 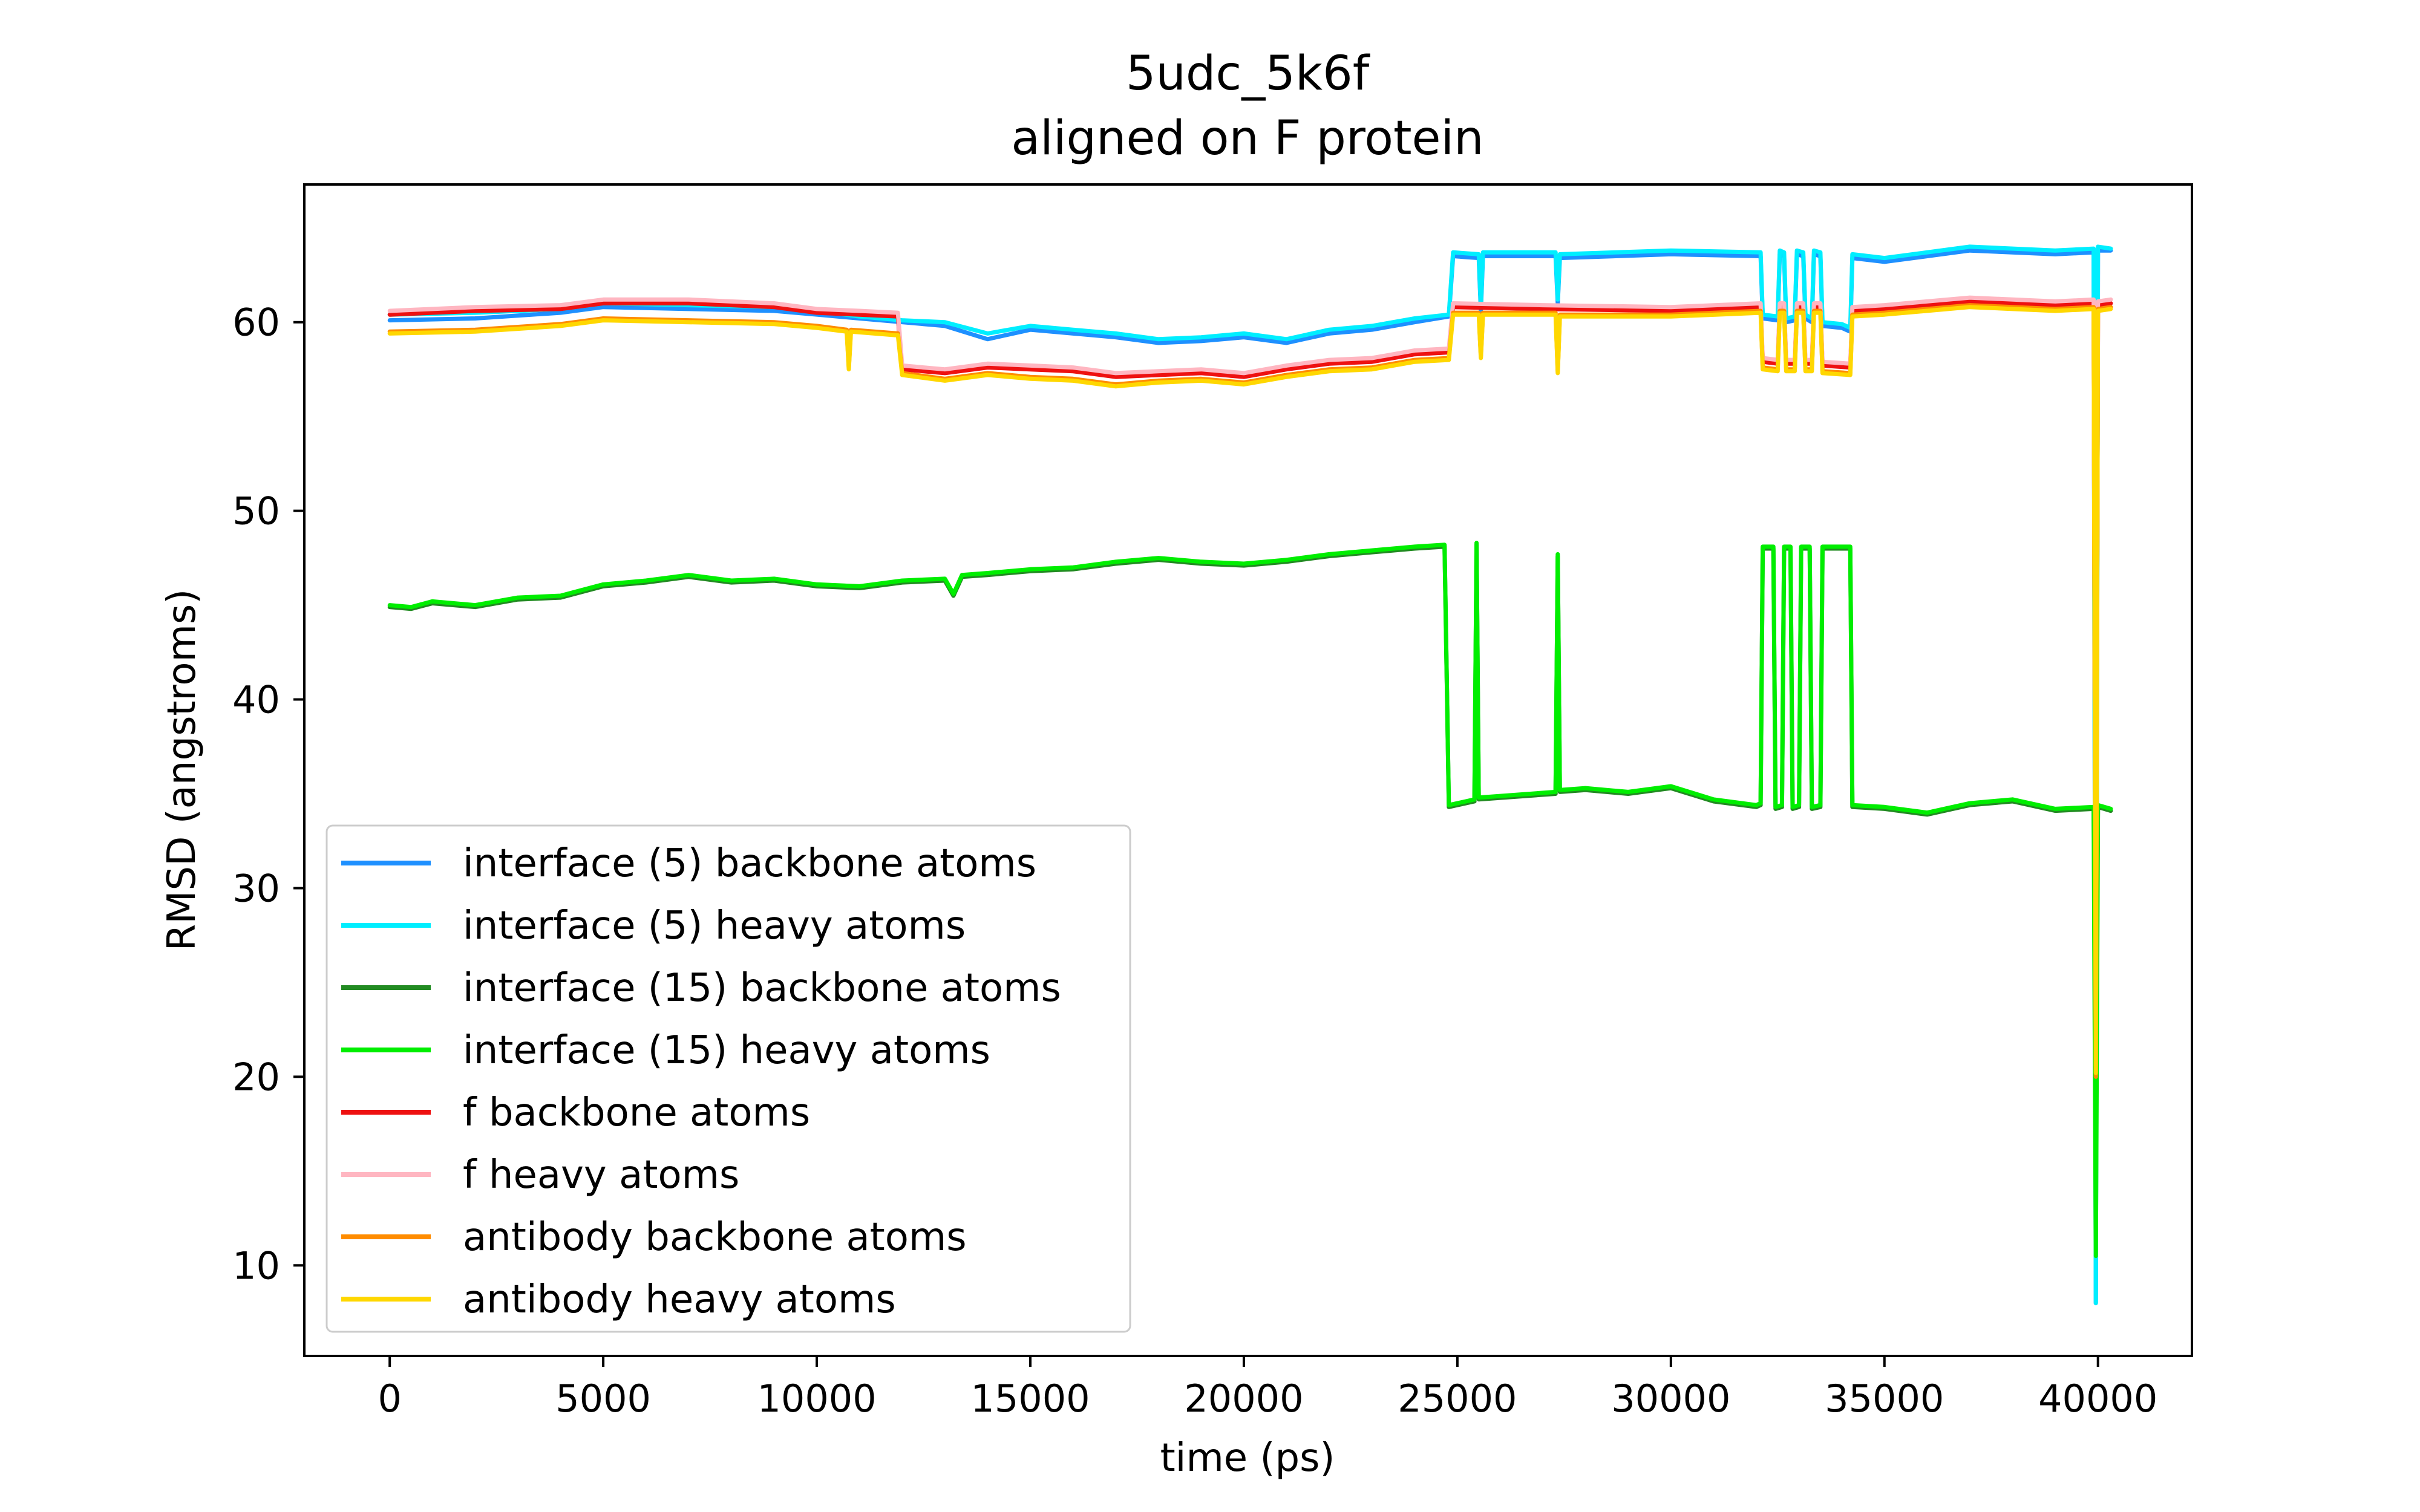 I want to click on x-tick-label: 0, so click(x=389, y=1399).